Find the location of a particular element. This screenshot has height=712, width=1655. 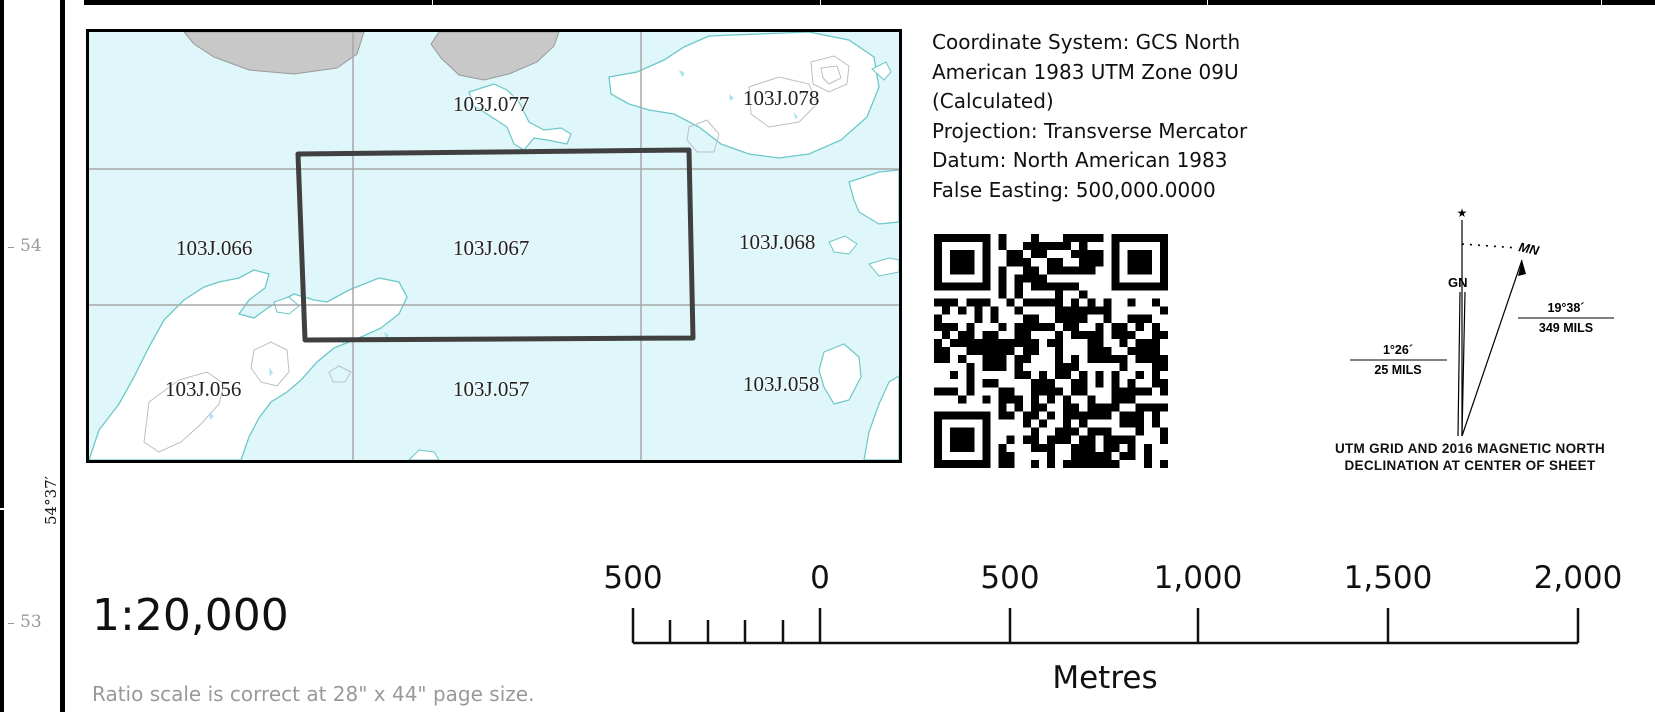

scale-tick-label: 1,000 is located at coordinates (1198, 578).